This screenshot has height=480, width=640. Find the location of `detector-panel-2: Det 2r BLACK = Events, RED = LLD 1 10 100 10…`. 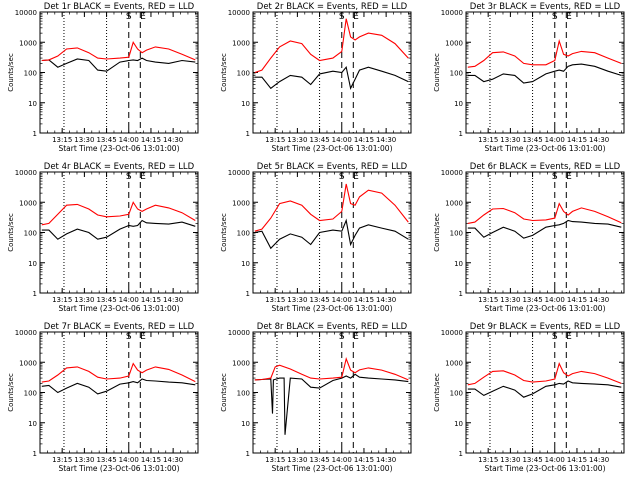

detector-panel-2: Det 2r BLACK = Events, RED = LLD 1 10 100 10… is located at coordinates (319, 80).